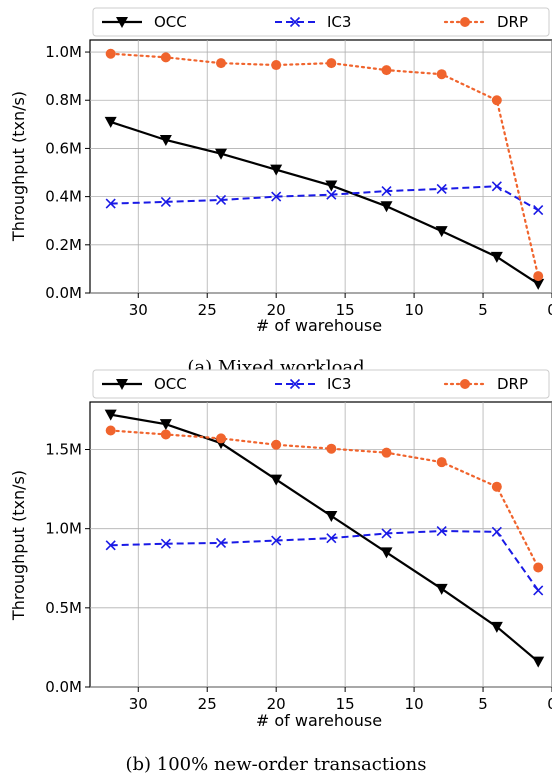 The image size is (552, 783). I want to click on series-line-ic3, so click(324, 198).